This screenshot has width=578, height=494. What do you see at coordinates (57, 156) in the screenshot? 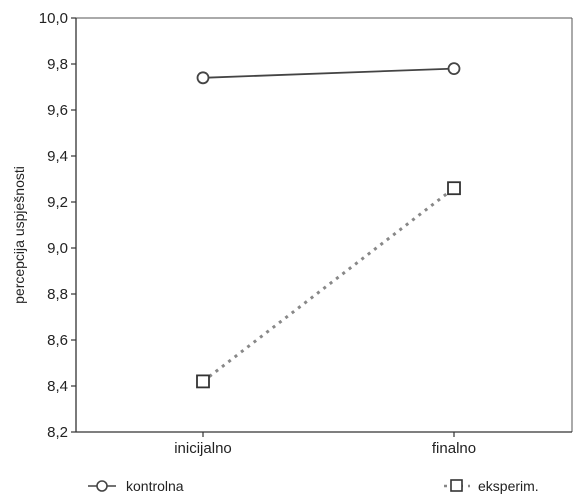
I see `y-tick-label: 9,4` at bounding box center [57, 156].